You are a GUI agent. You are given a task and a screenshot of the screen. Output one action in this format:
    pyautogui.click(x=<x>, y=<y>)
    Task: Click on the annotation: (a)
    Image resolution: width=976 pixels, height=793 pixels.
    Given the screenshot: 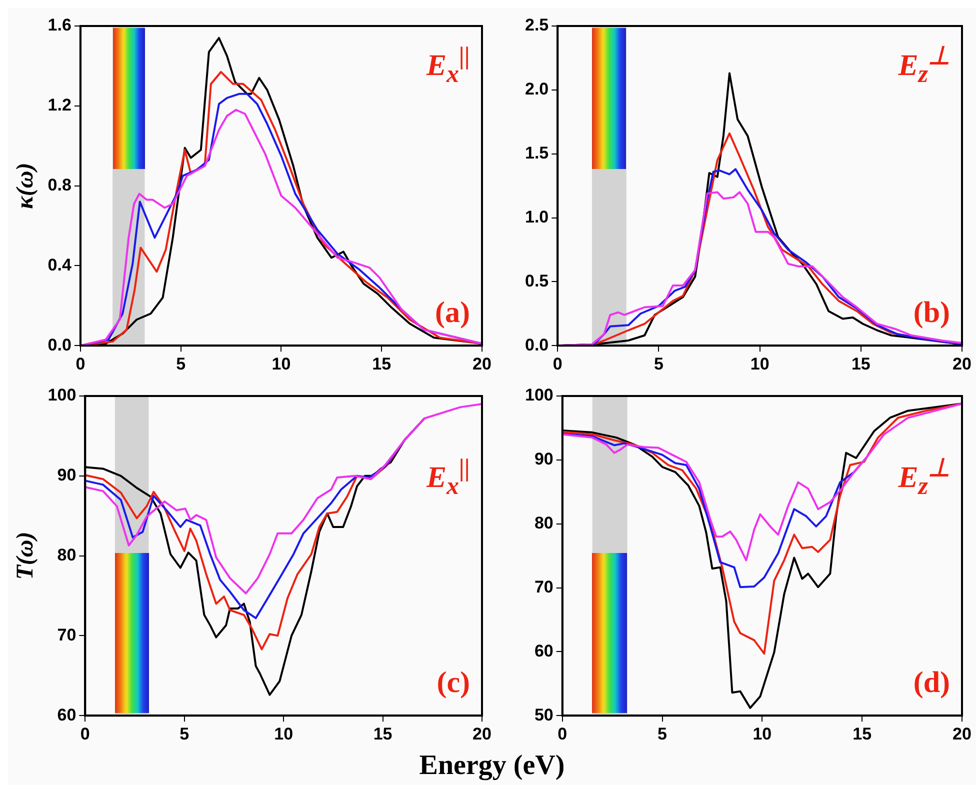 What is the action you would take?
    pyautogui.click(x=452, y=312)
    